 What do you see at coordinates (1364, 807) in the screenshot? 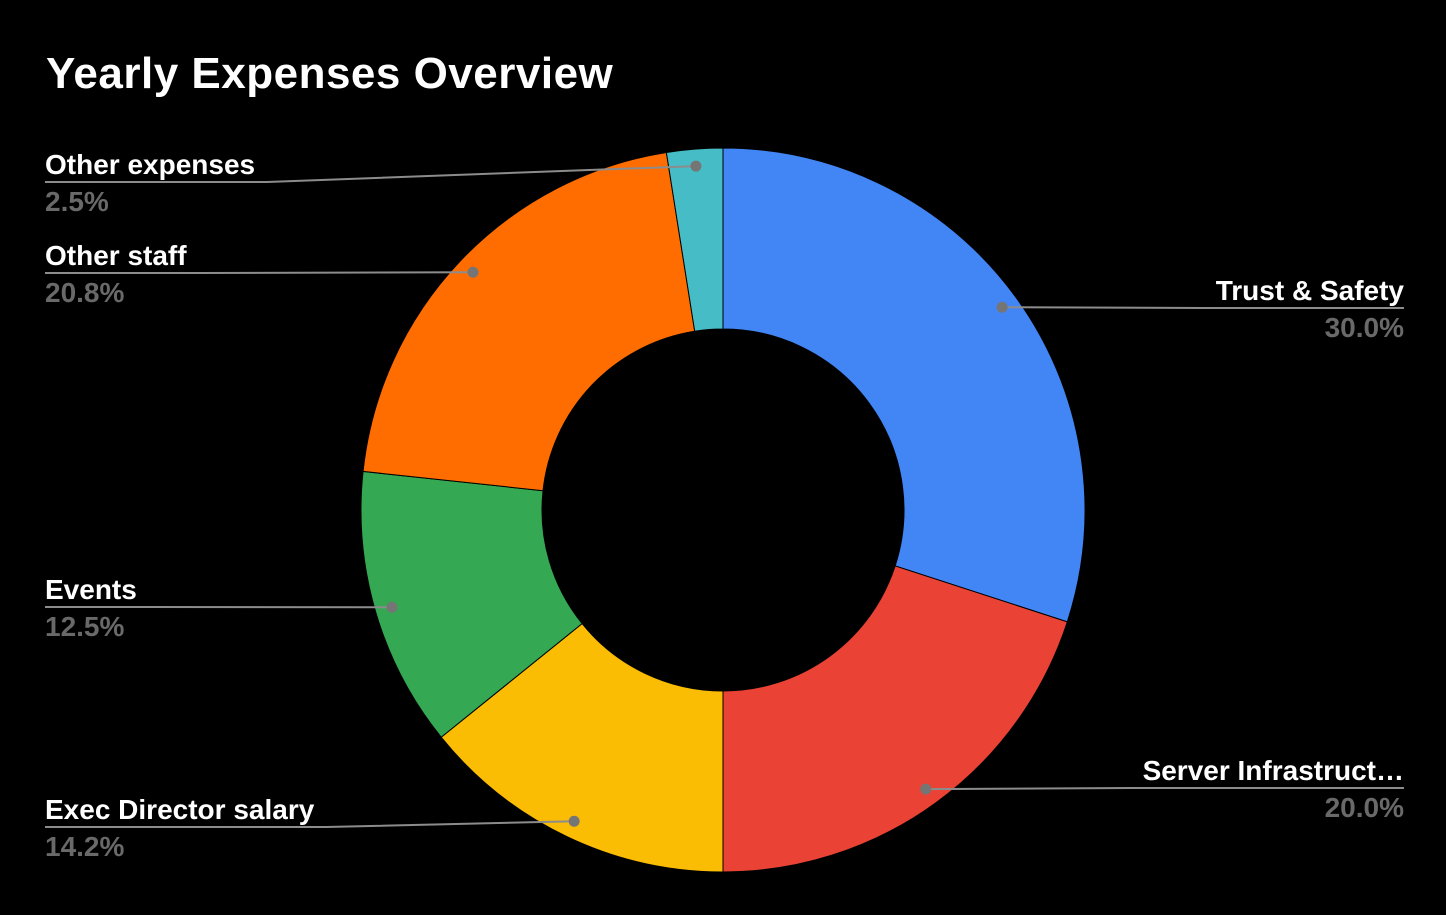
I see `slice-percent-server-infrastructure: 20.0%` at bounding box center [1364, 807].